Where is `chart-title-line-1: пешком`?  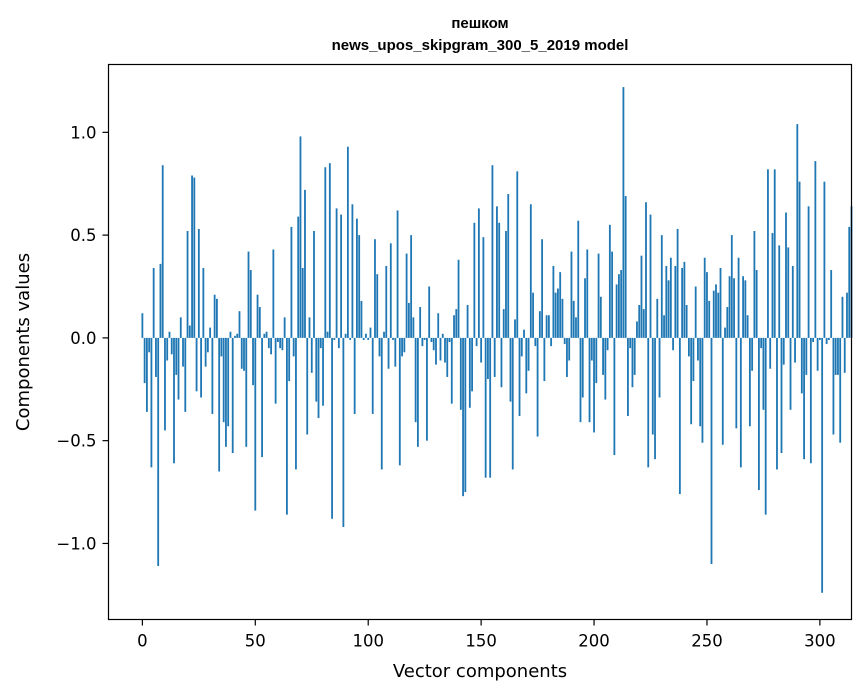
chart-title-line-1: пешком is located at coordinates (479, 23).